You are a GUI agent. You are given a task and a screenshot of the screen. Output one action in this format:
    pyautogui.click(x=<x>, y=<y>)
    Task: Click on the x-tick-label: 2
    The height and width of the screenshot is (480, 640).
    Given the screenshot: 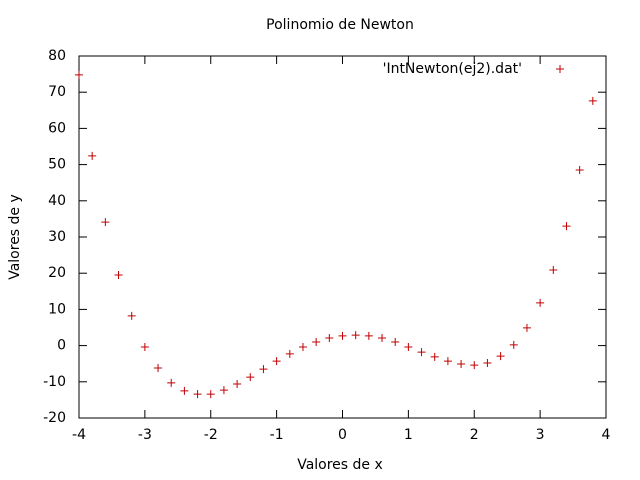 What is the action you would take?
    pyautogui.click(x=474, y=435)
    